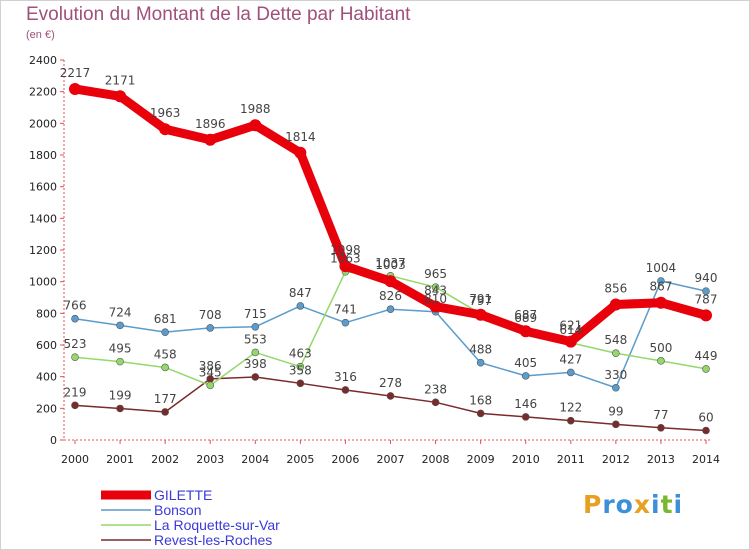 Image resolution: width=750 pixels, height=550 pixels. I want to click on data-label: 1814, so click(300, 137).